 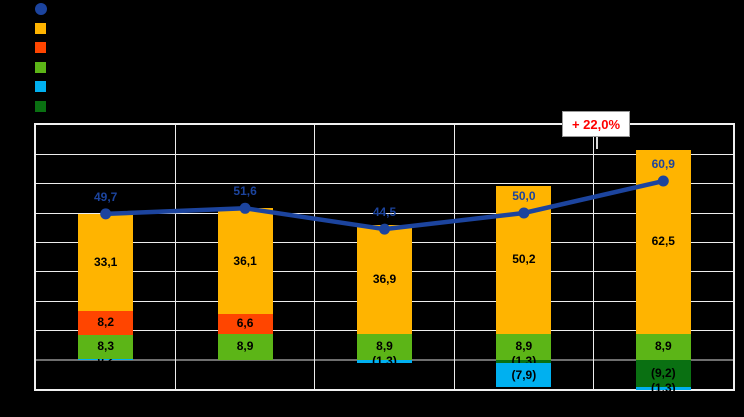 I want to click on total-line-chart, so click(x=384, y=205).